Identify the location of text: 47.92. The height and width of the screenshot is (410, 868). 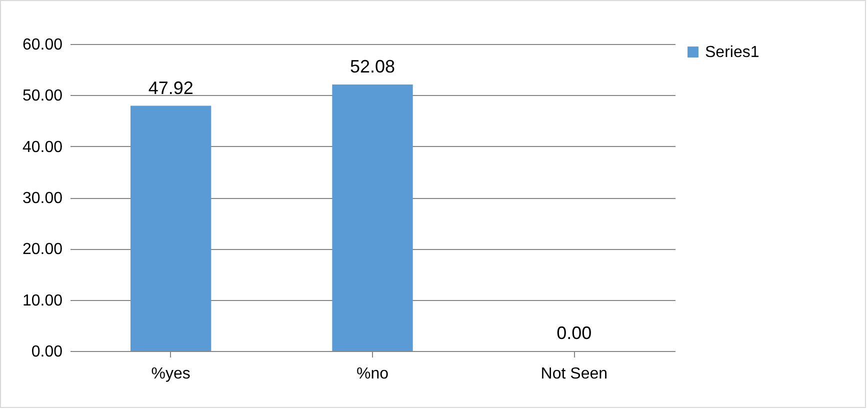
(171, 88).